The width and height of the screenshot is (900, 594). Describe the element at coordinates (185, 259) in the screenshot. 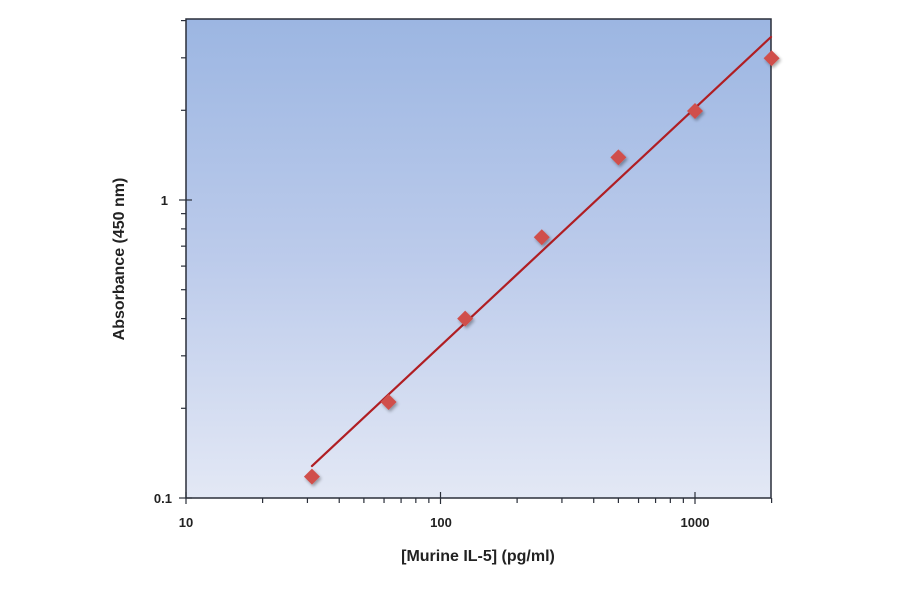

I see `y-axis-ticks` at that location.